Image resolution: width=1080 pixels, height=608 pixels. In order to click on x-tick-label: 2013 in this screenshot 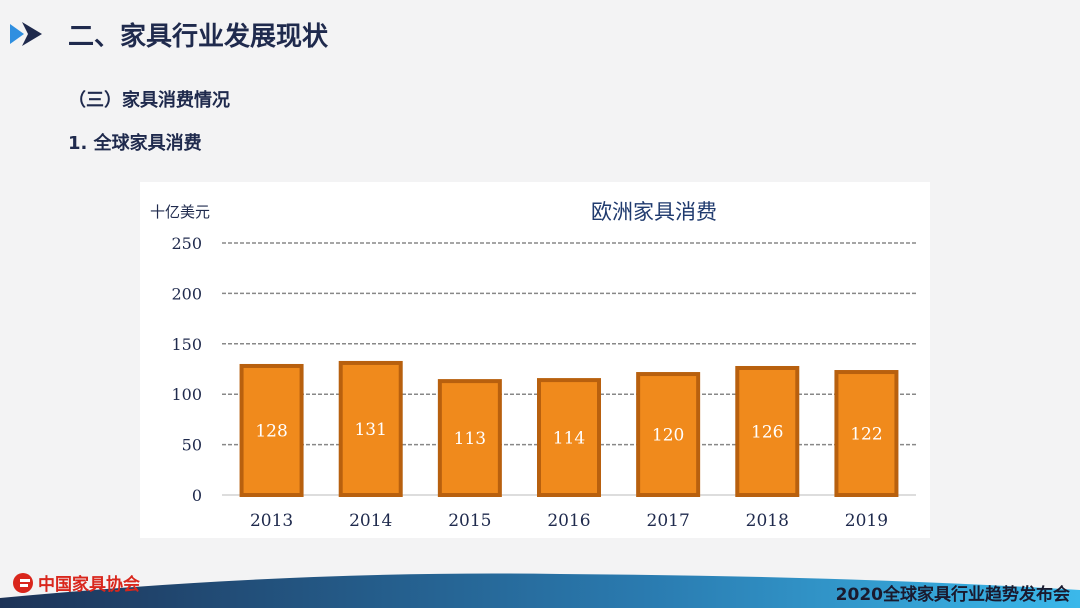, I will do `click(271, 521)`.